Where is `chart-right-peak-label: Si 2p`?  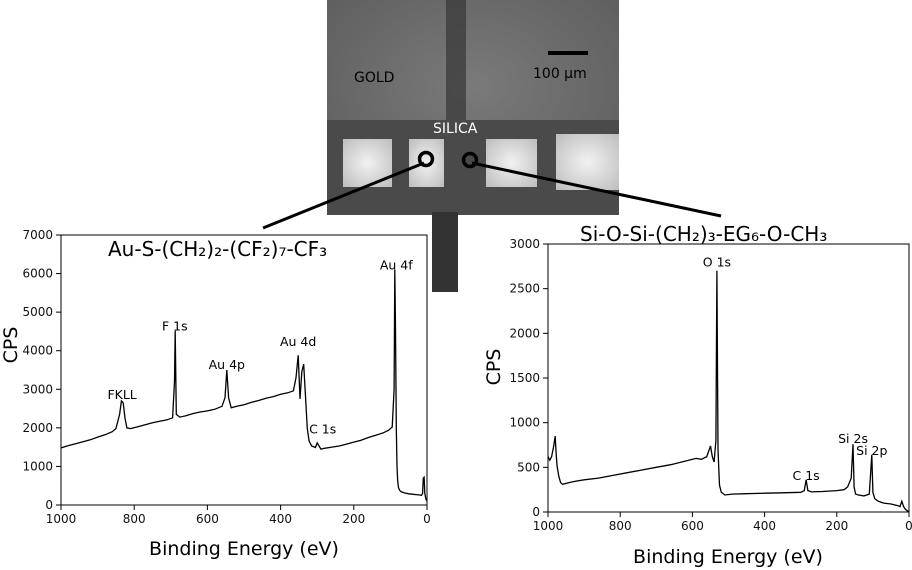 chart-right-peak-label: Si 2p is located at coordinates (871, 450).